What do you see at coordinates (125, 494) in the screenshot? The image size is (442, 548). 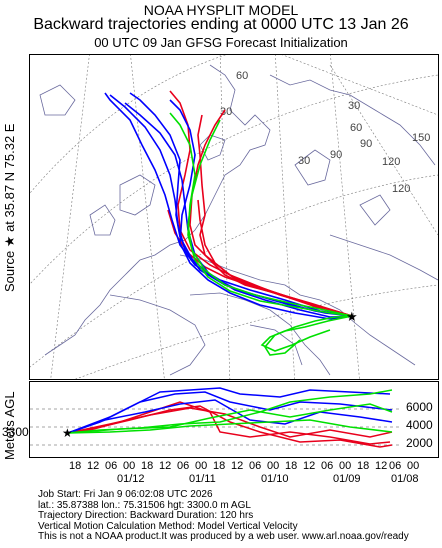 I see `job-start-line: Job Start: Fri Jan 9 06:02:08 UTC 2026` at bounding box center [125, 494].